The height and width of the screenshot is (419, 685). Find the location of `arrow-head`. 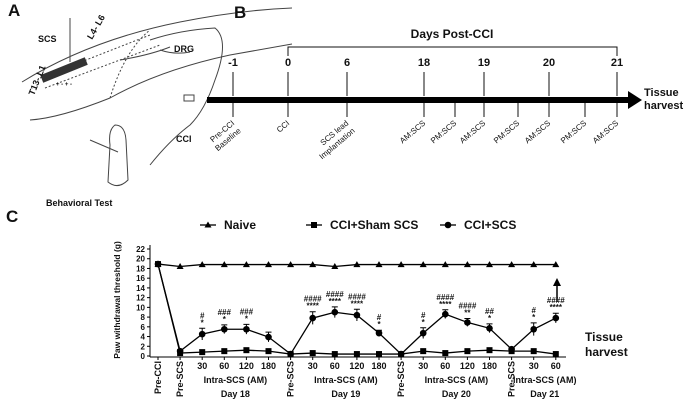

arrow-head is located at coordinates (635, 100).